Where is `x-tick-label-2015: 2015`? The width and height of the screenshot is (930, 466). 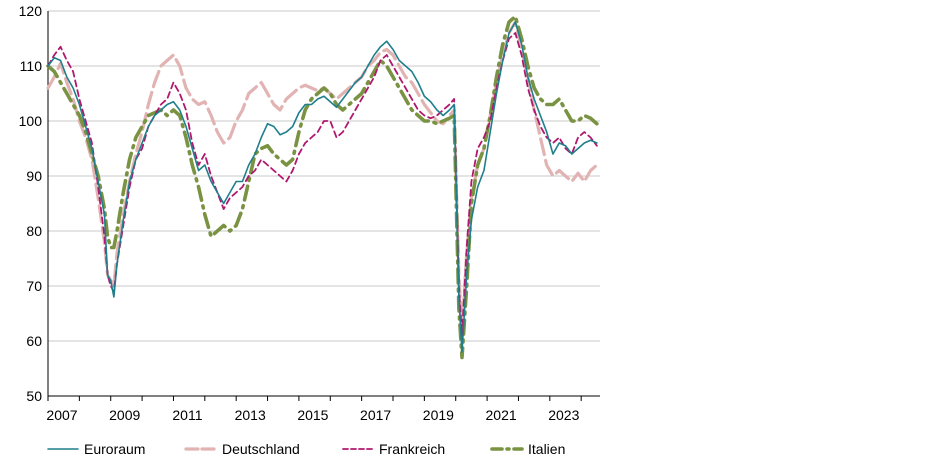
x-tick-label-2015: 2015 is located at coordinates (312, 415).